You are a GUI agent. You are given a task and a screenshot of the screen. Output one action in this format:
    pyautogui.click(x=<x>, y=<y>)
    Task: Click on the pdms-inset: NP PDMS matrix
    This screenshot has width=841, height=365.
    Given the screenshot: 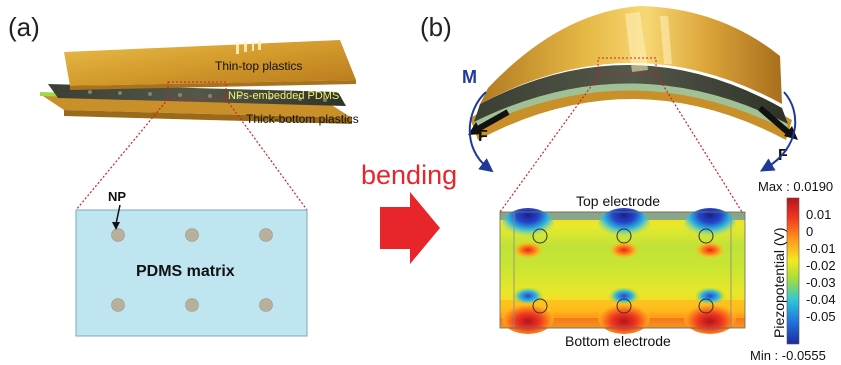 What is the action you would take?
    pyautogui.click(x=191, y=263)
    